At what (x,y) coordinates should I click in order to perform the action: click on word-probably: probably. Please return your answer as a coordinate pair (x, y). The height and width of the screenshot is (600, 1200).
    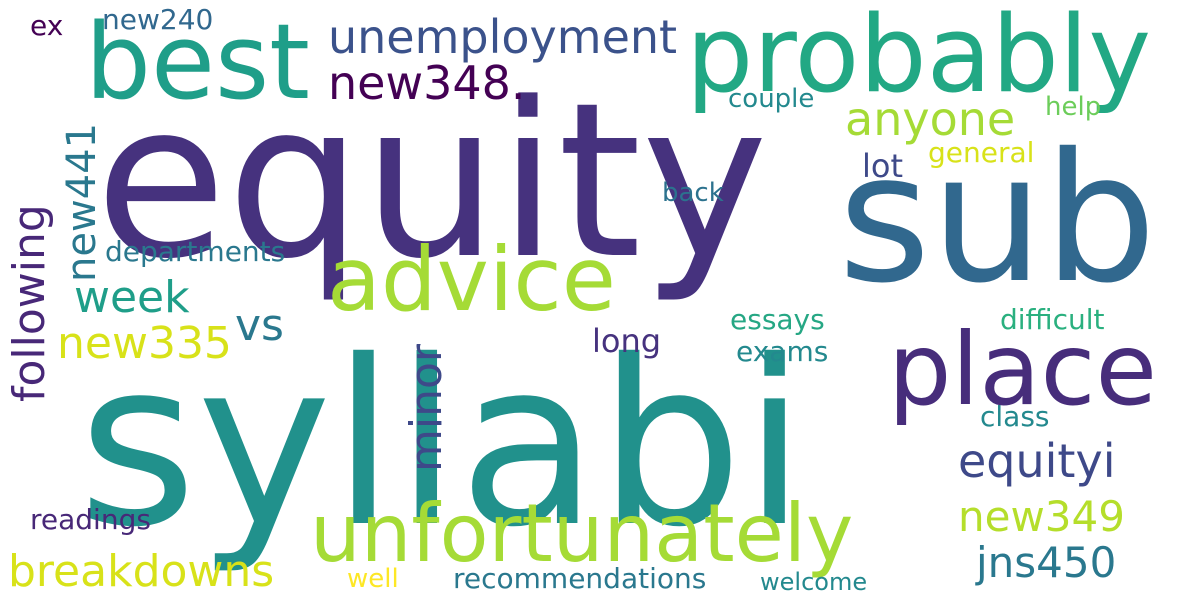
    Looking at the image, I should click on (919, 58).